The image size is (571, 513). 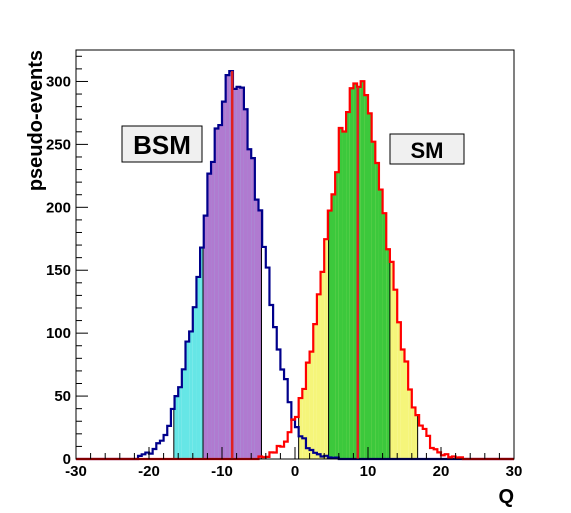 I want to click on y-tick-label: 0, so click(x=67, y=459).